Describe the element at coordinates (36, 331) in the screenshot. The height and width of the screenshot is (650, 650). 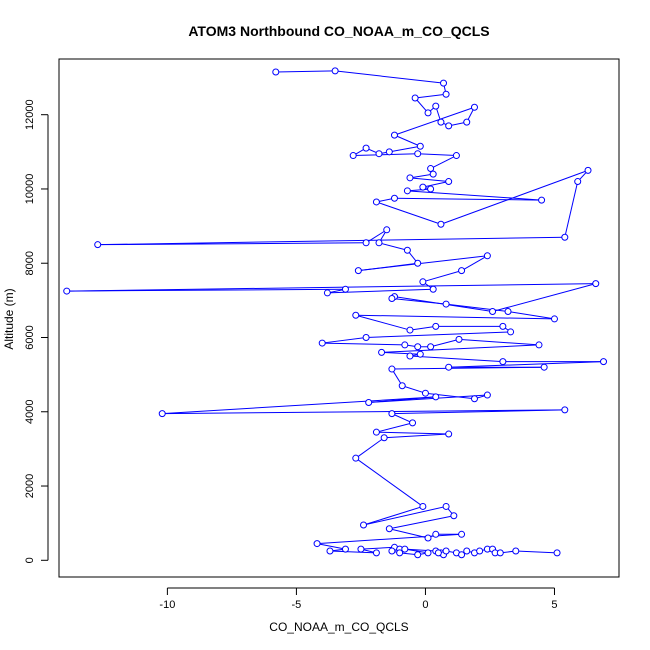
I see `y-axis: 0 2000 4000 6000 8000 10000 12000` at that location.